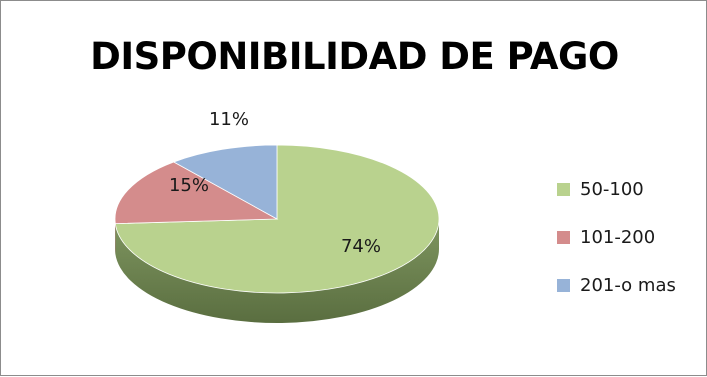  I want to click on legend-label: 201-o mas, so click(628, 285).